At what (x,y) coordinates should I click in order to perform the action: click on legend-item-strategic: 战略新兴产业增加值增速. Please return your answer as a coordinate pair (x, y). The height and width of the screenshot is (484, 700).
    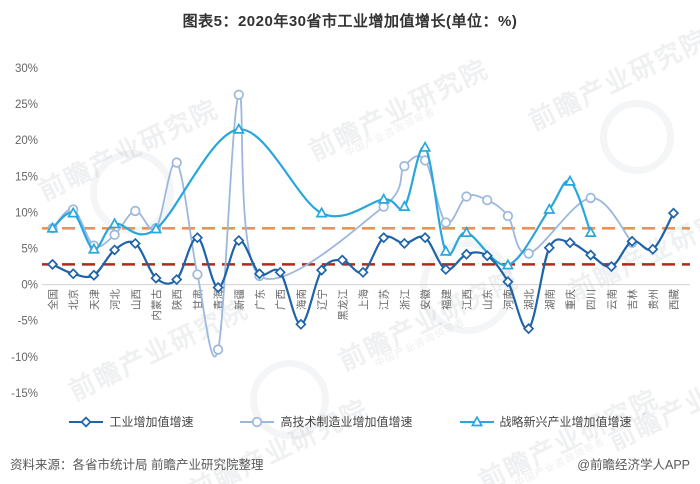
    Looking at the image, I should click on (545, 421).